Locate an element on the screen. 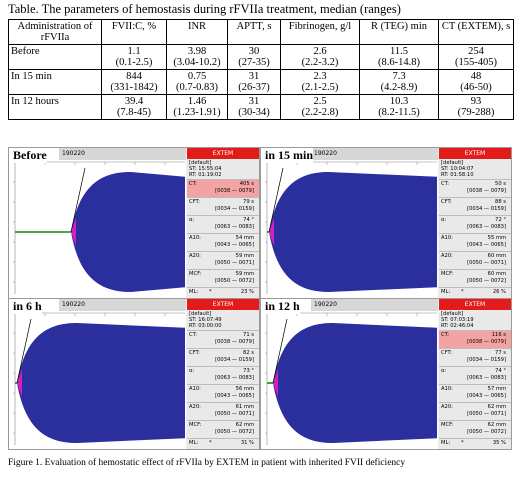 The image size is (520, 480). temogram-plot: 190220 in 6 h is located at coordinates (97, 374).